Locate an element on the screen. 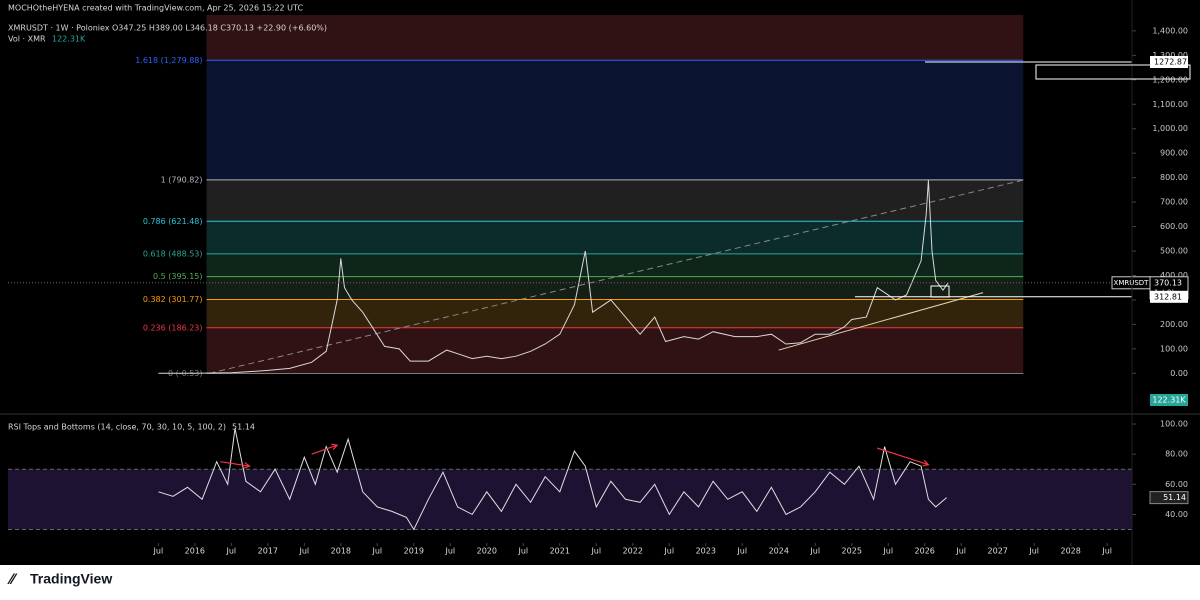  volume-tag-label: 122.31K is located at coordinates (1169, 400).